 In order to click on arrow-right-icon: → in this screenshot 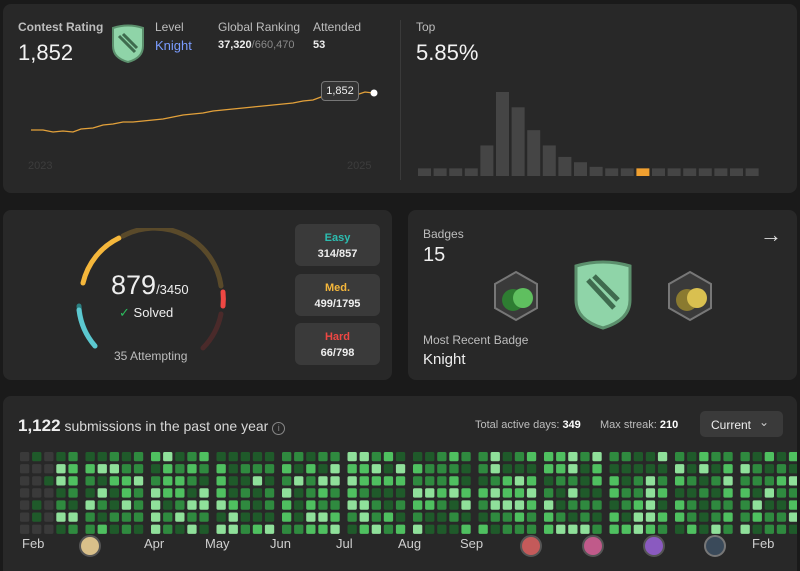, I will do `click(771, 234)`.